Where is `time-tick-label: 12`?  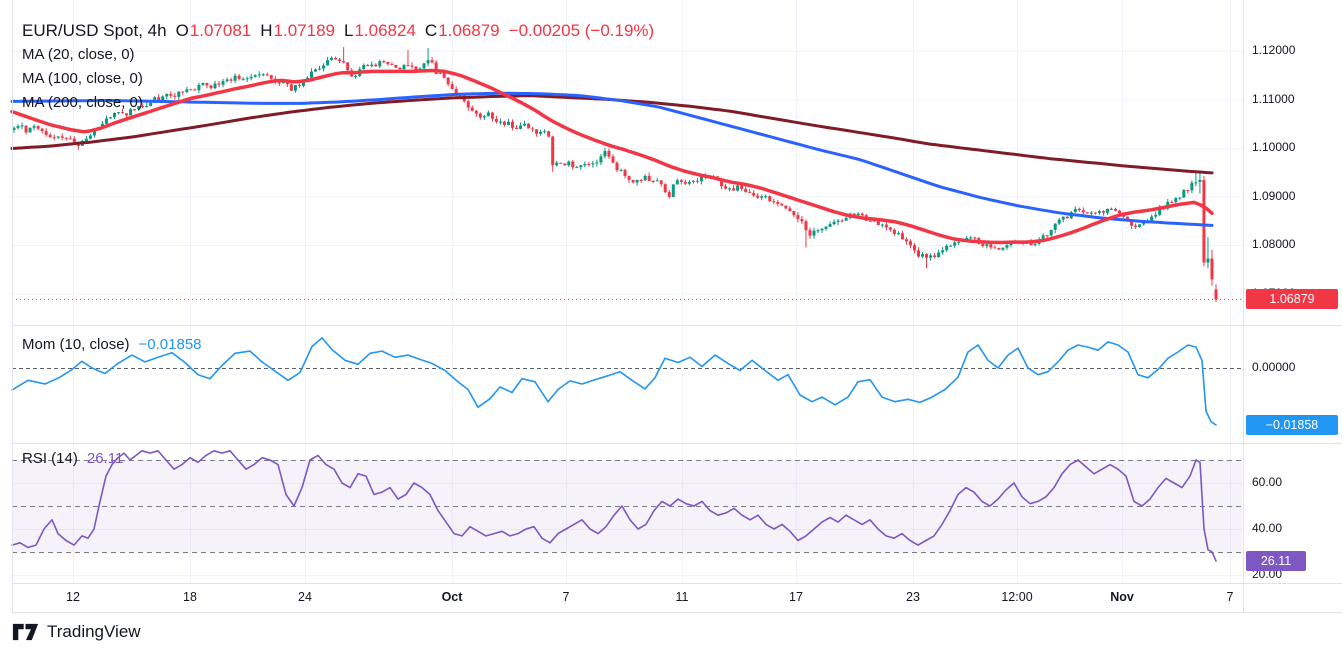 time-tick-label: 12 is located at coordinates (73, 597).